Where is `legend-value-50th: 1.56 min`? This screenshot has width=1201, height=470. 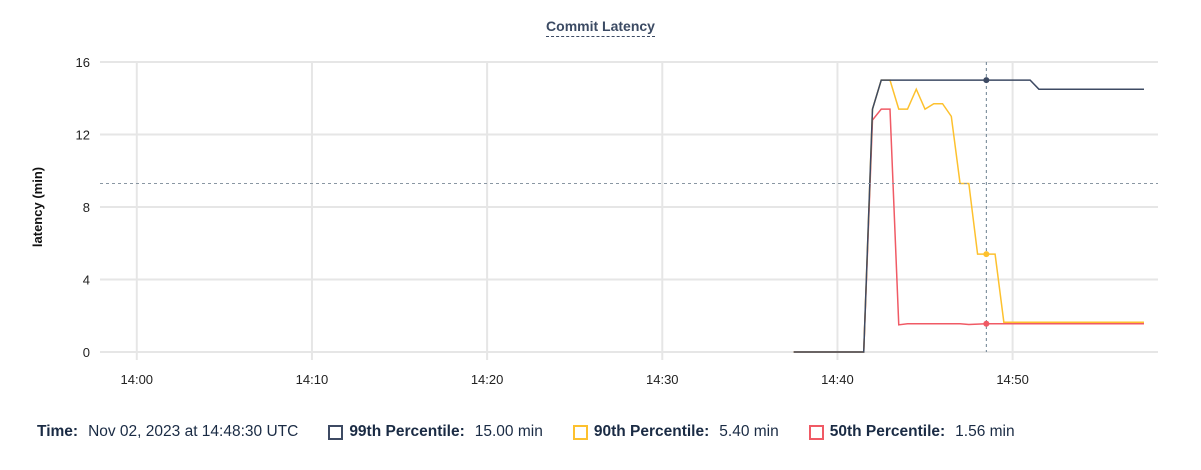
legend-value-50th: 1.56 min is located at coordinates (985, 431).